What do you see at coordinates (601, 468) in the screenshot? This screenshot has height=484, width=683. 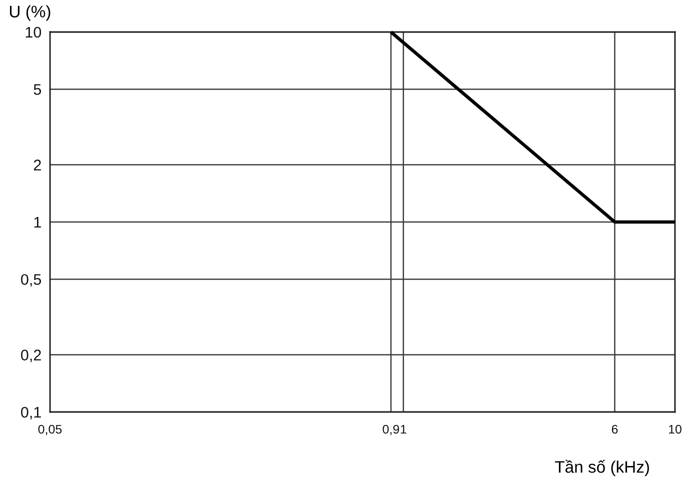 I see `x-axis-title: Tần số (kHz)` at bounding box center [601, 468].